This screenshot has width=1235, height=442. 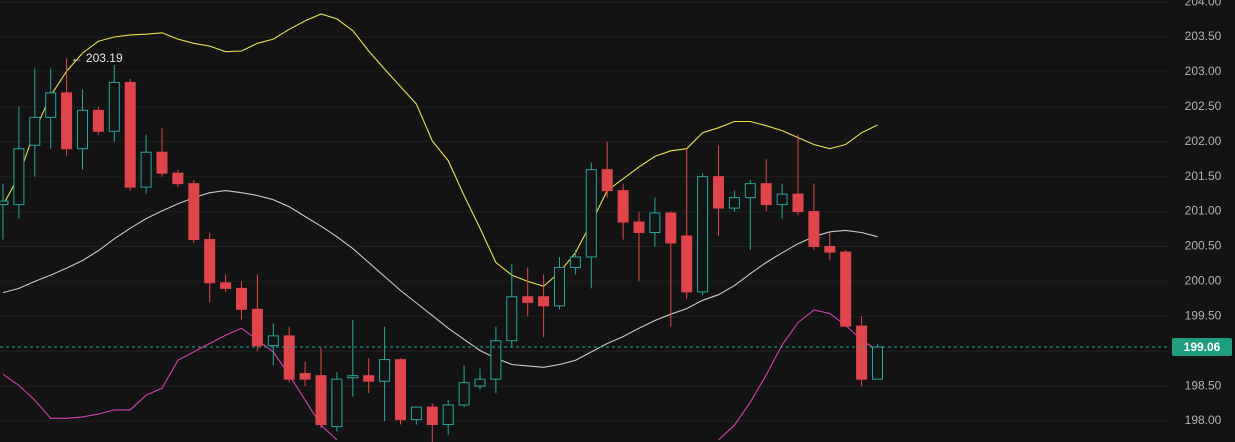 I want to click on y-tick-label: 204.00, so click(x=1203, y=4).